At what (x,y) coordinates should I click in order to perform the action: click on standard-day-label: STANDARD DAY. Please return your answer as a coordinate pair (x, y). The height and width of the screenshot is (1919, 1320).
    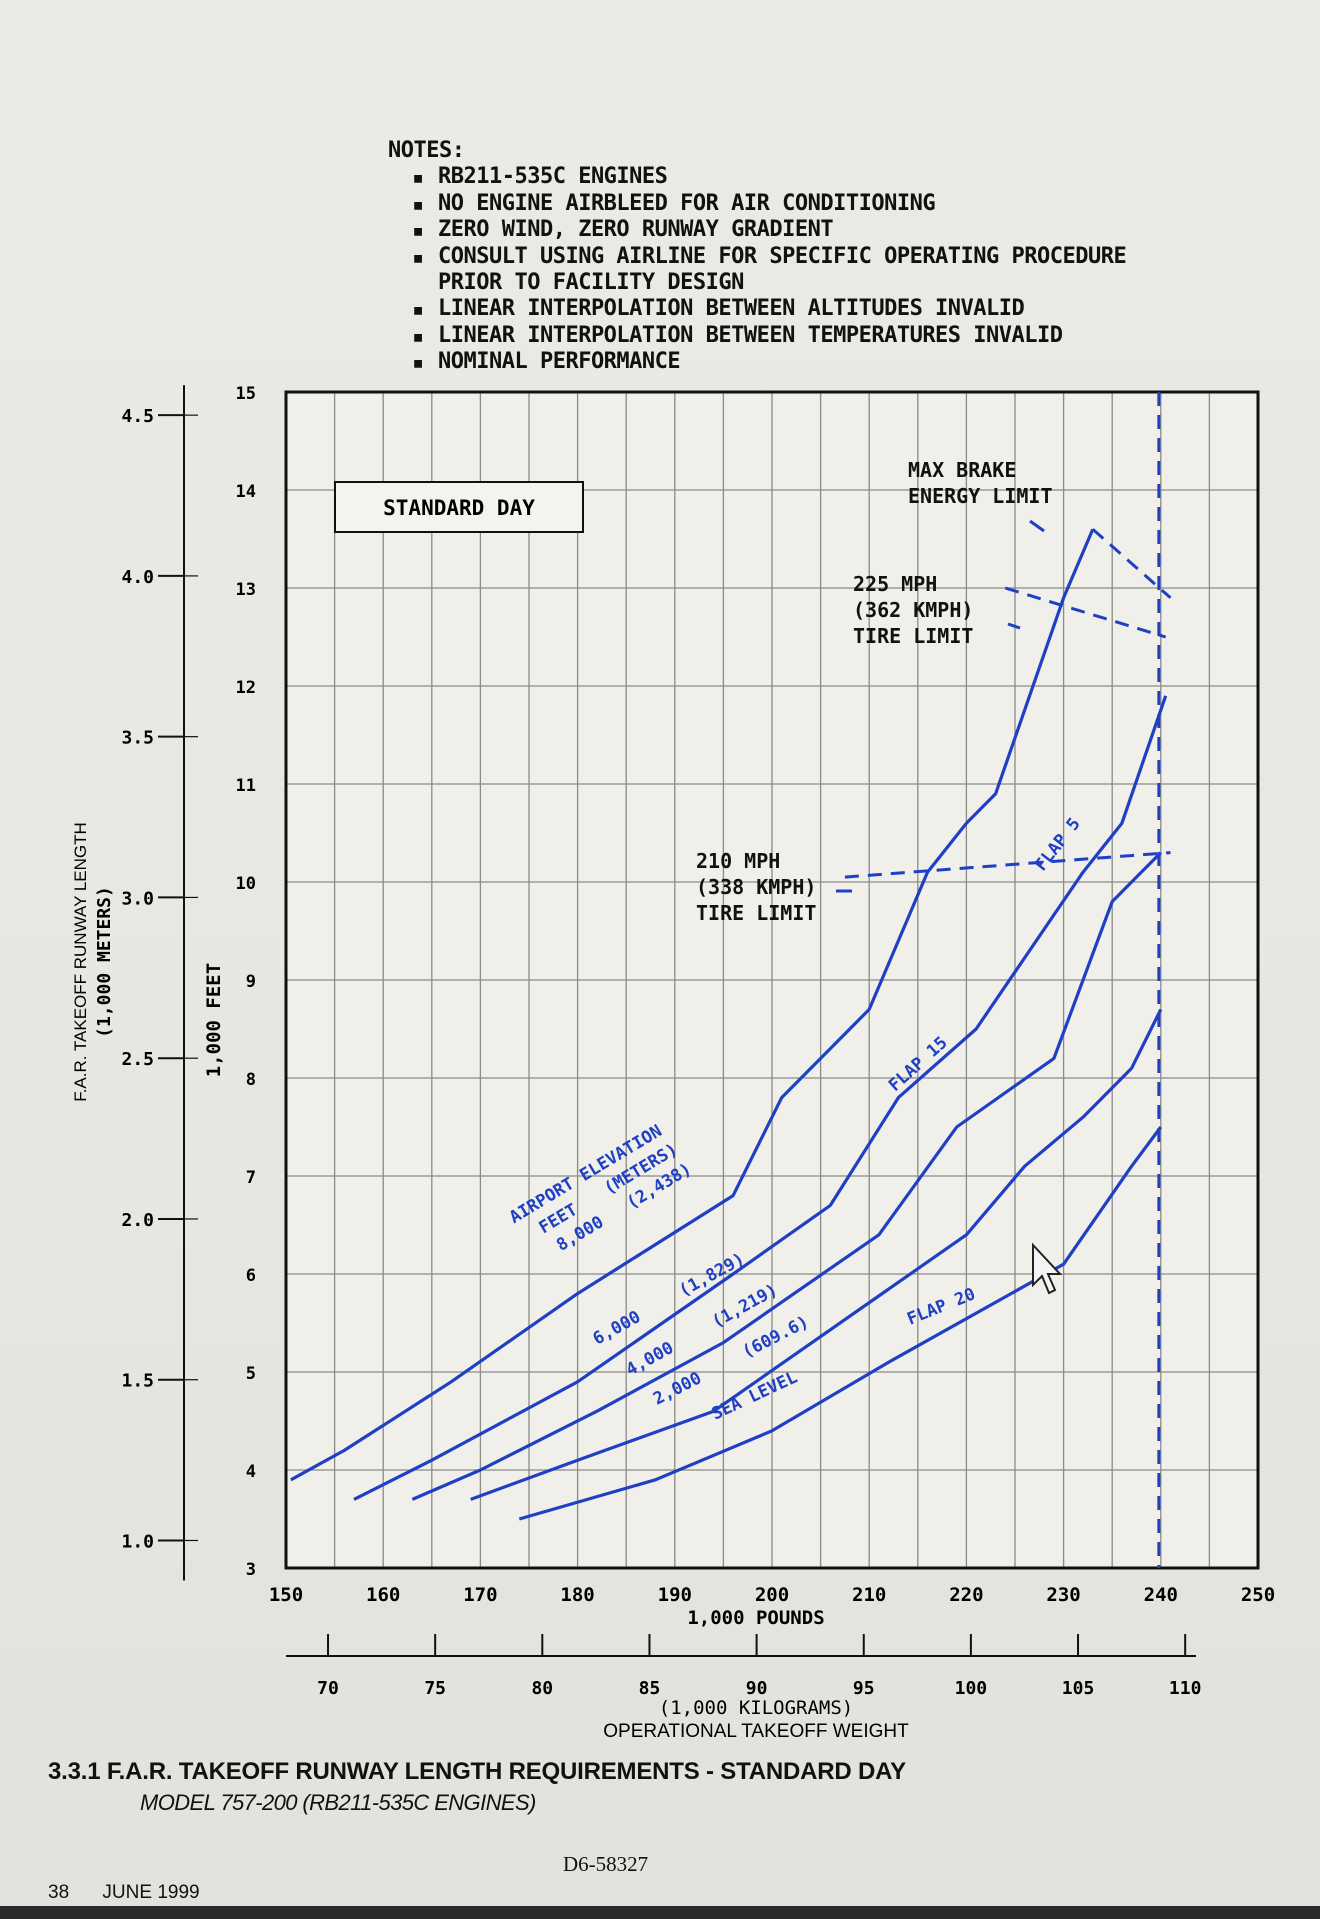
    Looking at the image, I should click on (459, 508).